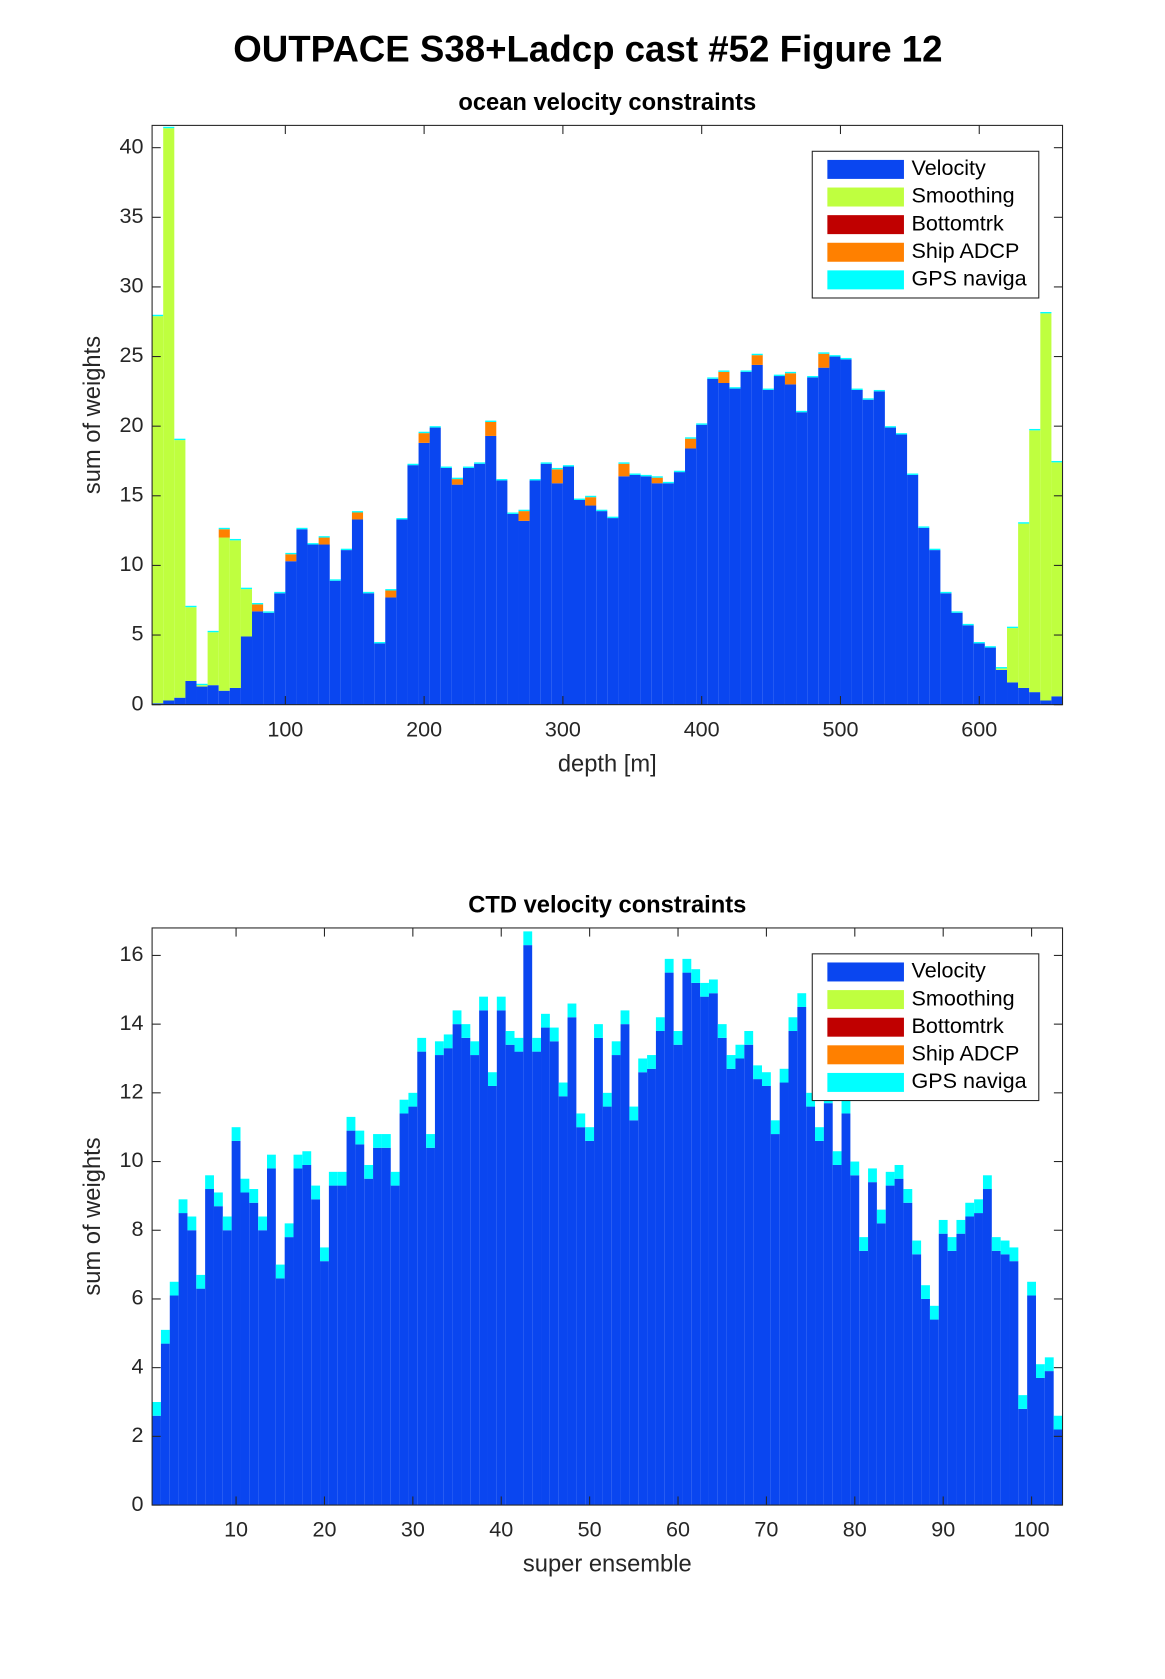 The width and height of the screenshot is (1165, 1679). I want to click on legend-label: Bottomtrk, so click(958, 222).